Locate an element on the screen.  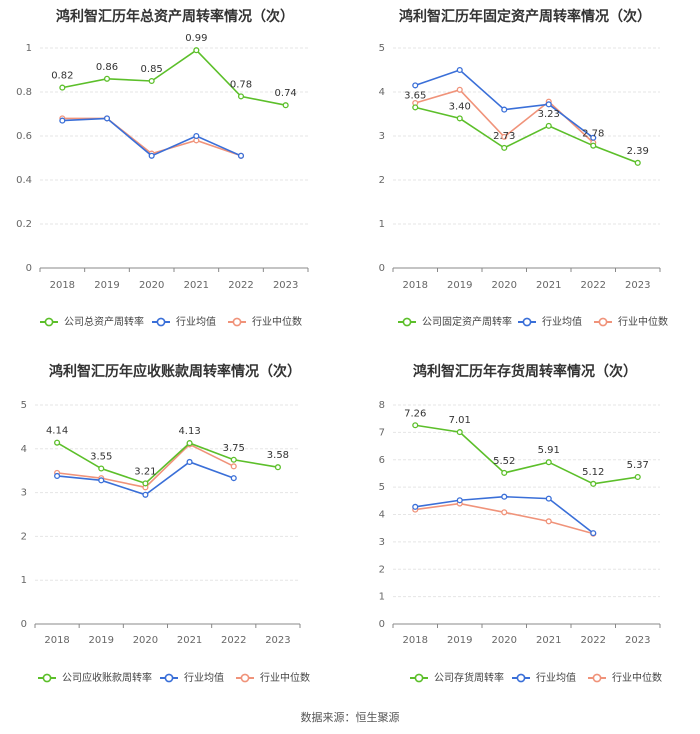
data-label: 3.65 is located at coordinates (415, 95).